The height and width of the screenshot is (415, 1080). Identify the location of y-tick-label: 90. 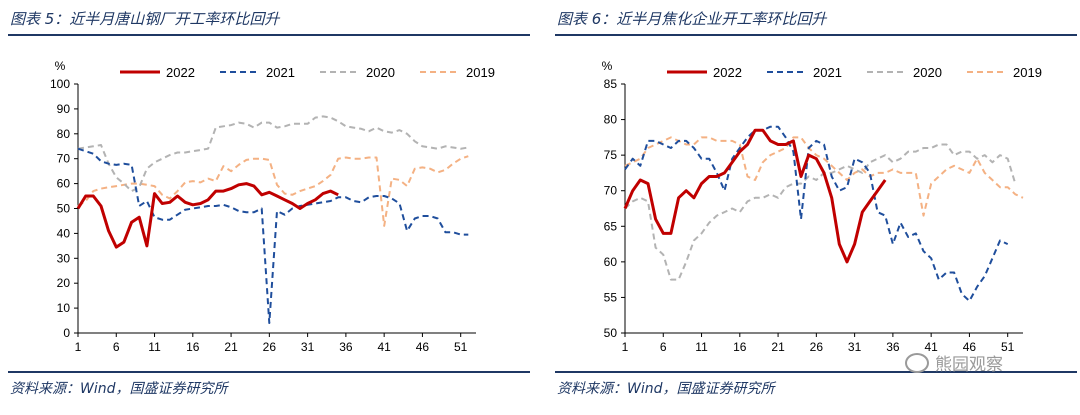
(64, 109).